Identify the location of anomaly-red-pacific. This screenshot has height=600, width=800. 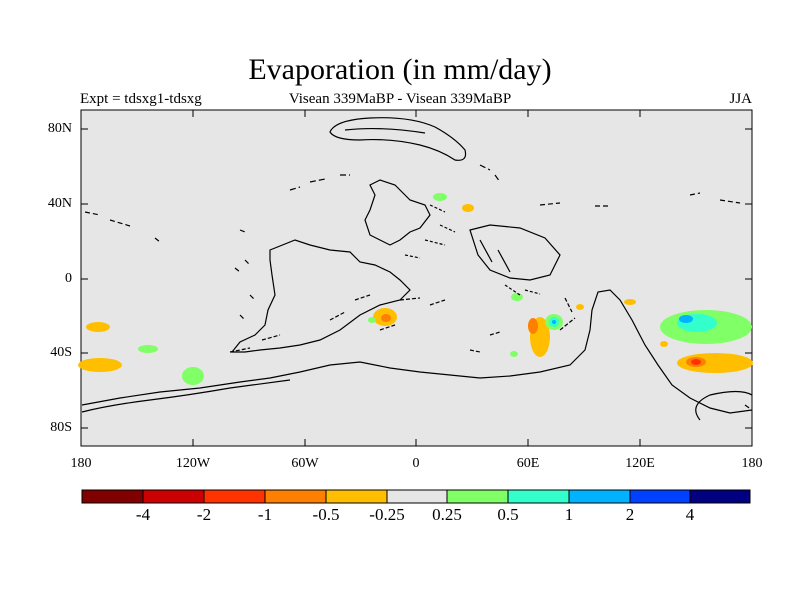
(696, 362).